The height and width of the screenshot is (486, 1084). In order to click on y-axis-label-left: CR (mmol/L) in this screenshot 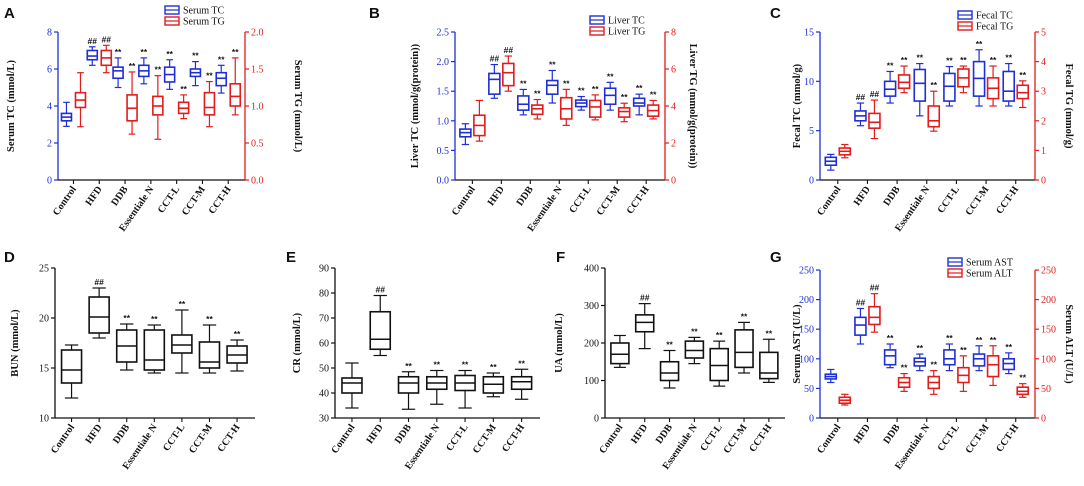, I will do `click(297, 342)`.